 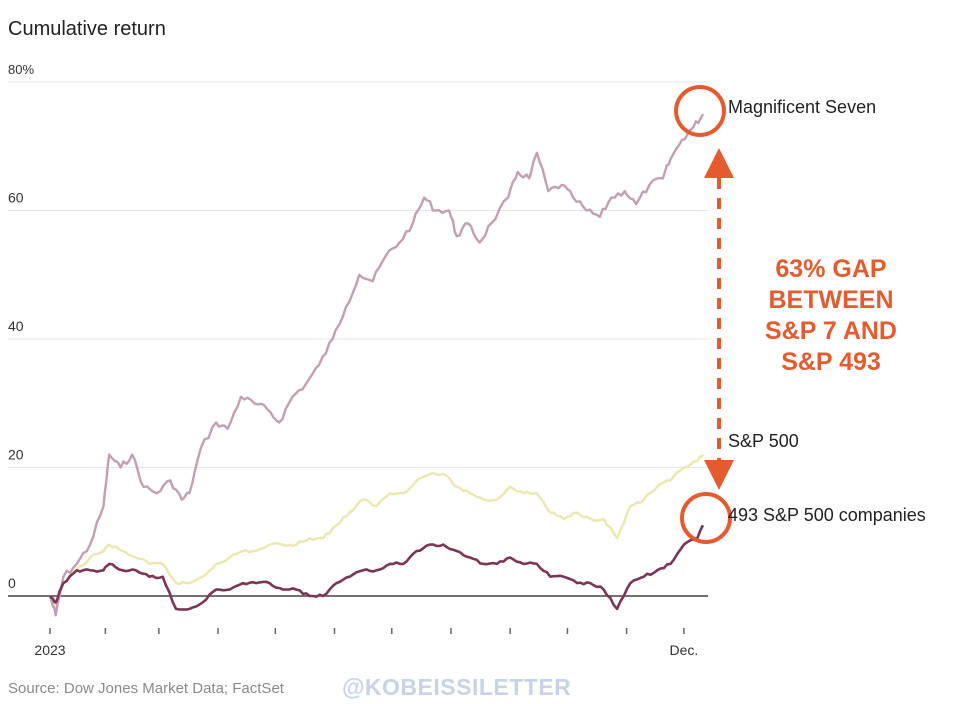 I want to click on series-label-sp493: 493 S&P 500 companies, so click(x=827, y=515).